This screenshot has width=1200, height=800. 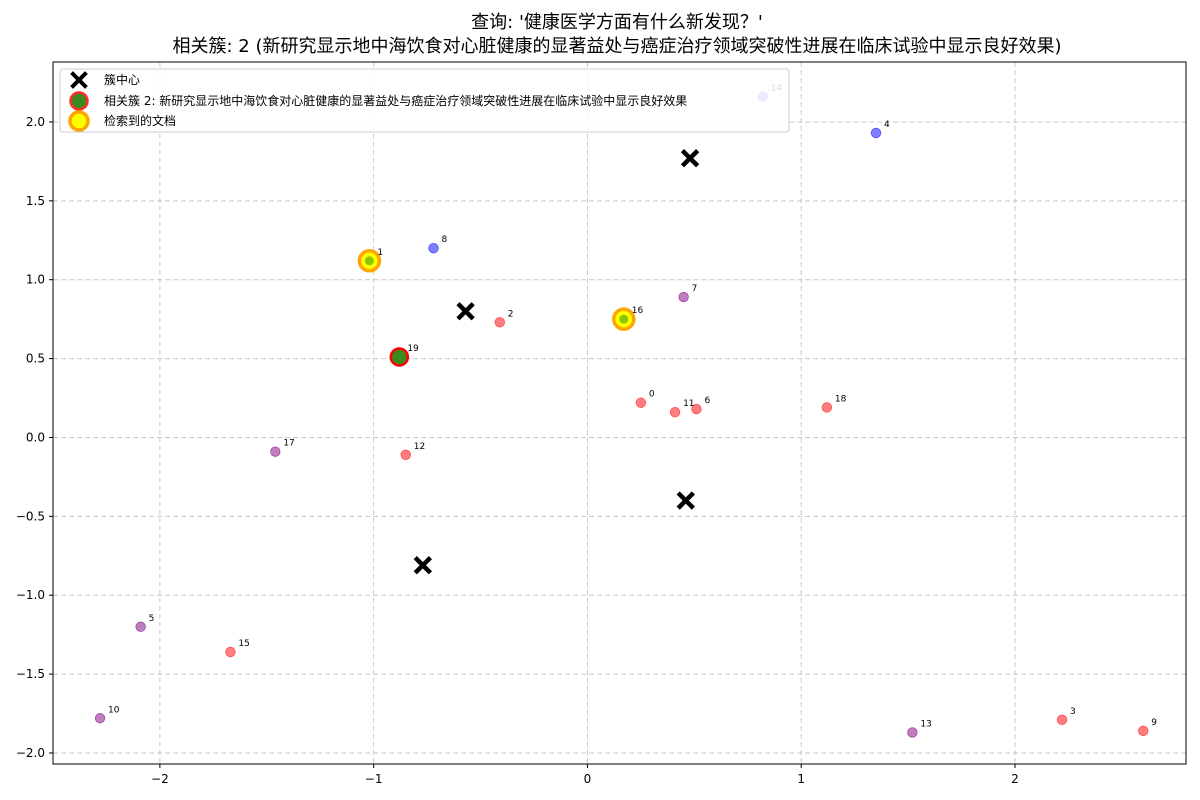 I want to click on legend-label-center: 簇中心, so click(x=122, y=79).